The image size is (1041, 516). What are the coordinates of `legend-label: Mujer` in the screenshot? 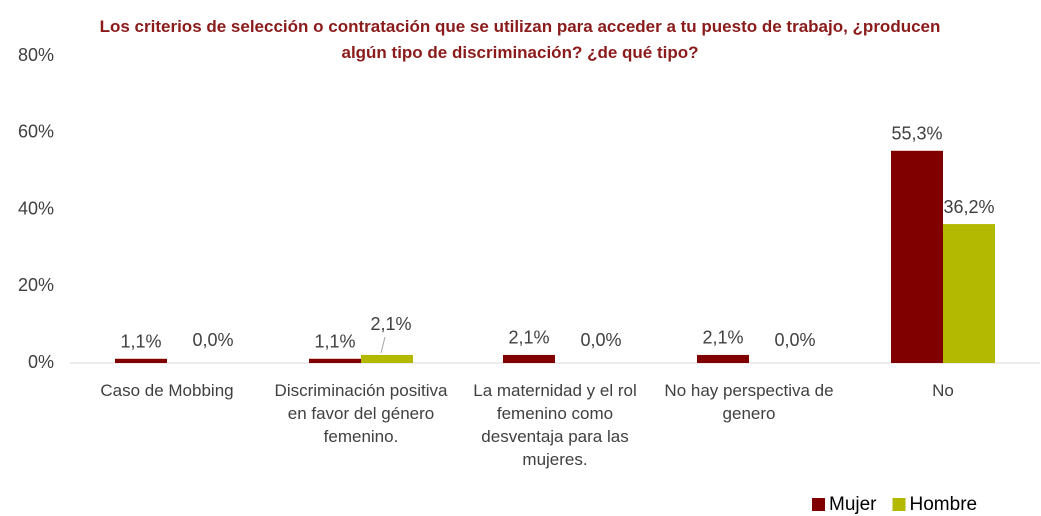 It's located at (853, 504).